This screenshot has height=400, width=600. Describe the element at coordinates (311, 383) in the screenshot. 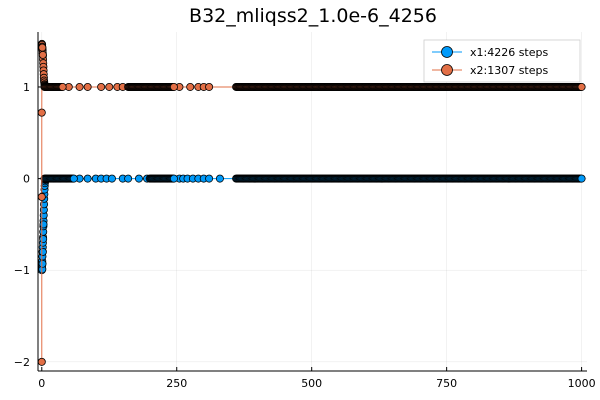

I see `x-tick-label-2: 500` at that location.